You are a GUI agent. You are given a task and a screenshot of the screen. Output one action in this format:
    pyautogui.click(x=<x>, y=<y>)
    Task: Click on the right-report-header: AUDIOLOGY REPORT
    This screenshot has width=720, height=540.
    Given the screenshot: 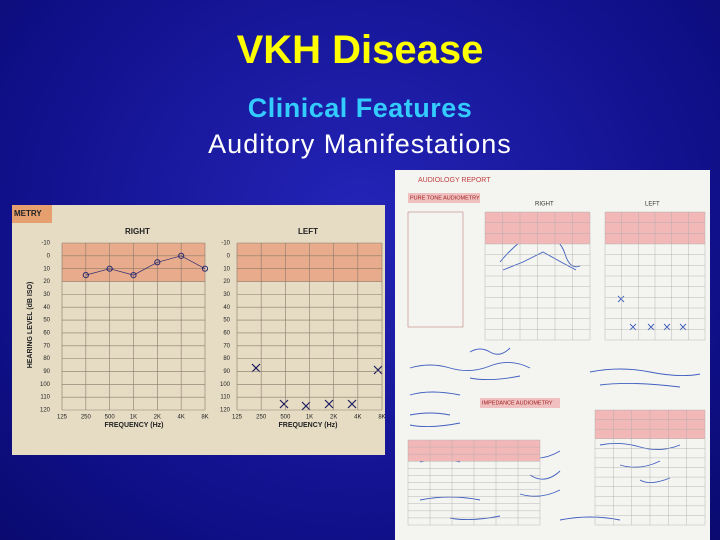 What is the action you would take?
    pyautogui.click(x=454, y=180)
    